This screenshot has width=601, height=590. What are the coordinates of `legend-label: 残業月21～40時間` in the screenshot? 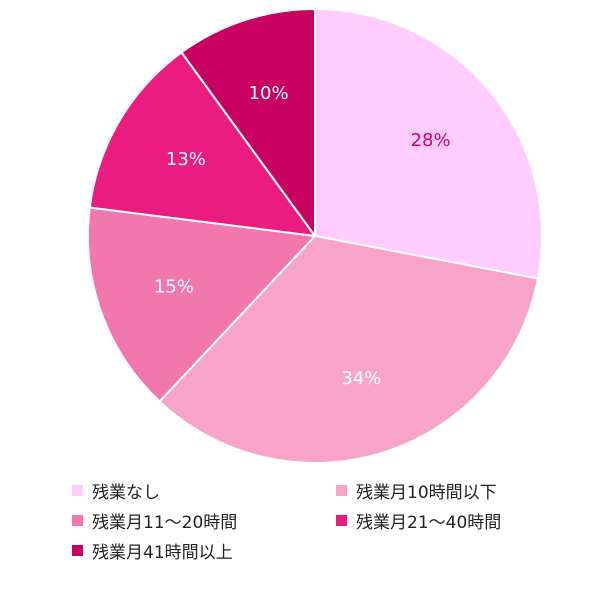 It's located at (429, 522).